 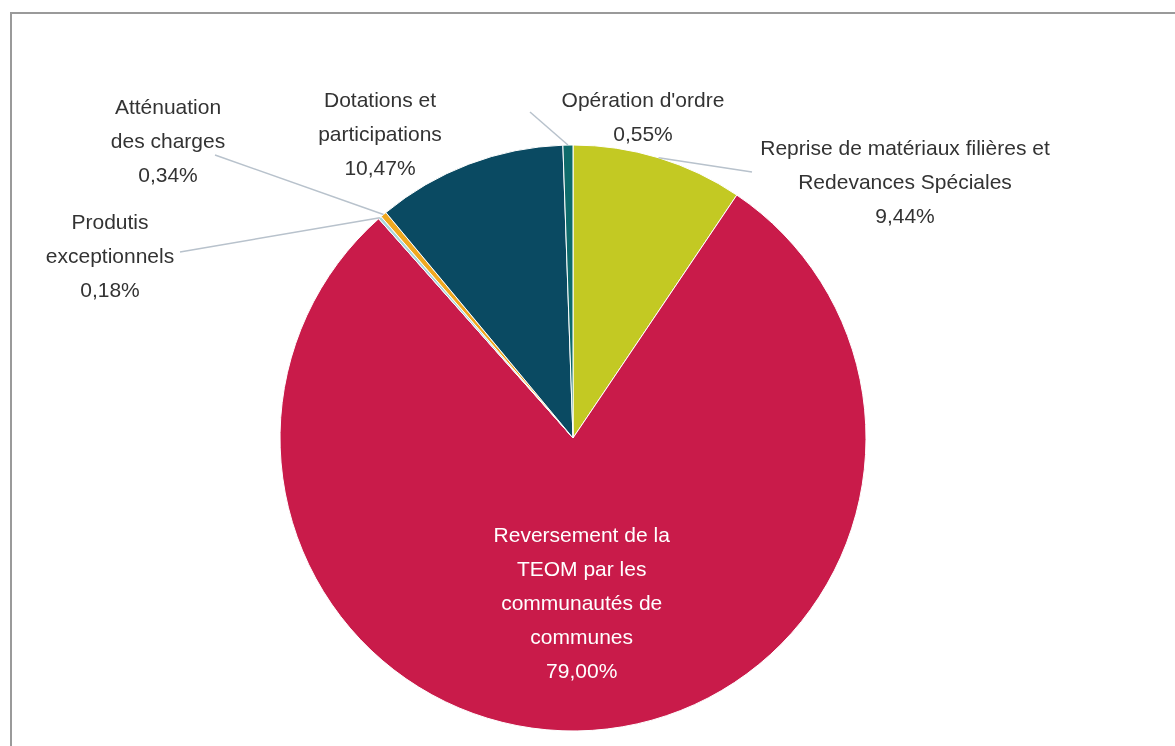 I want to click on data-label: 0,34%, so click(x=168, y=174).